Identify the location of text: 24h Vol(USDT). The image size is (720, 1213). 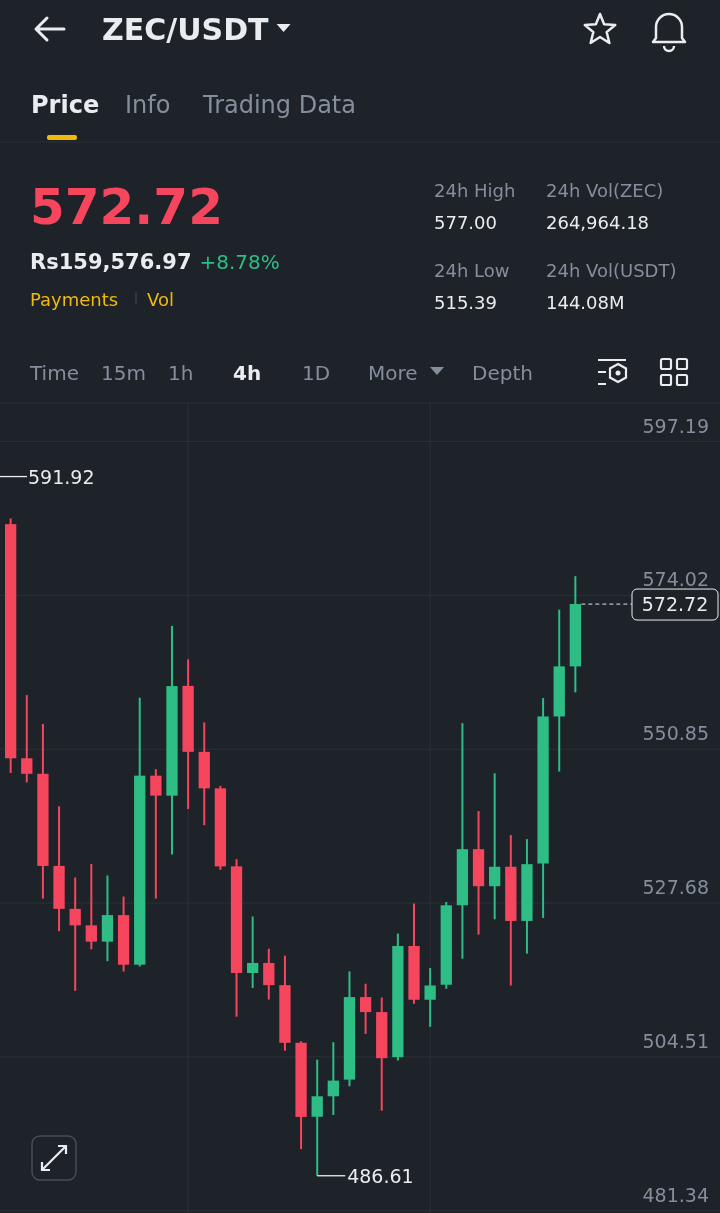
(611, 270).